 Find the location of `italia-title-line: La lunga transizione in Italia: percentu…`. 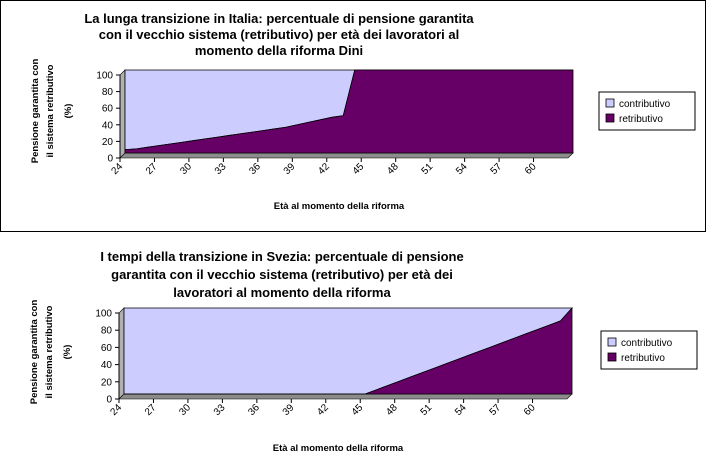

italia-title-line: La lunga transizione in Italia: percentu… is located at coordinates (279, 18).